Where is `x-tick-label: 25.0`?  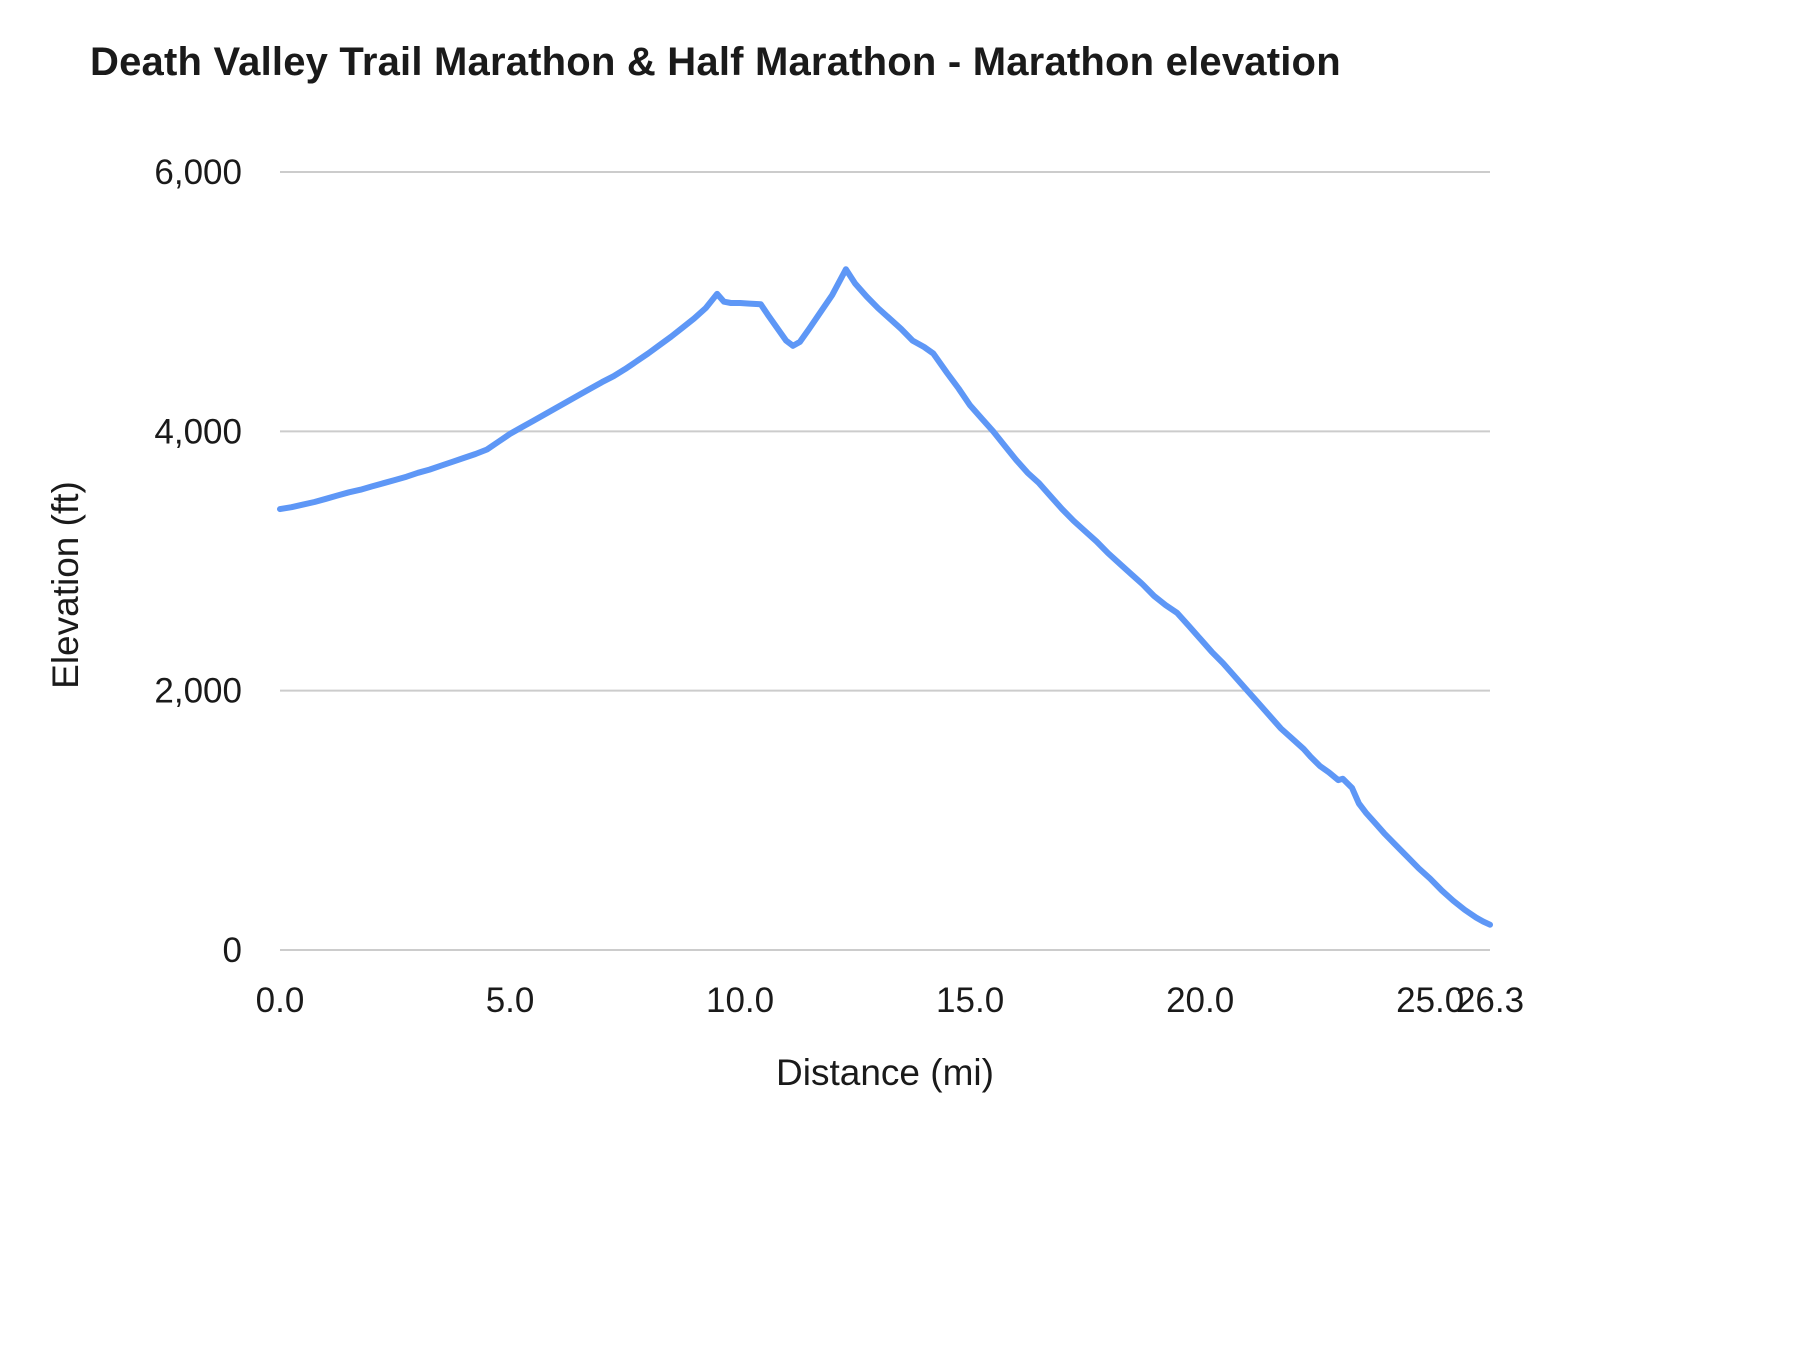 x-tick-label: 25.0 is located at coordinates (1430, 1000).